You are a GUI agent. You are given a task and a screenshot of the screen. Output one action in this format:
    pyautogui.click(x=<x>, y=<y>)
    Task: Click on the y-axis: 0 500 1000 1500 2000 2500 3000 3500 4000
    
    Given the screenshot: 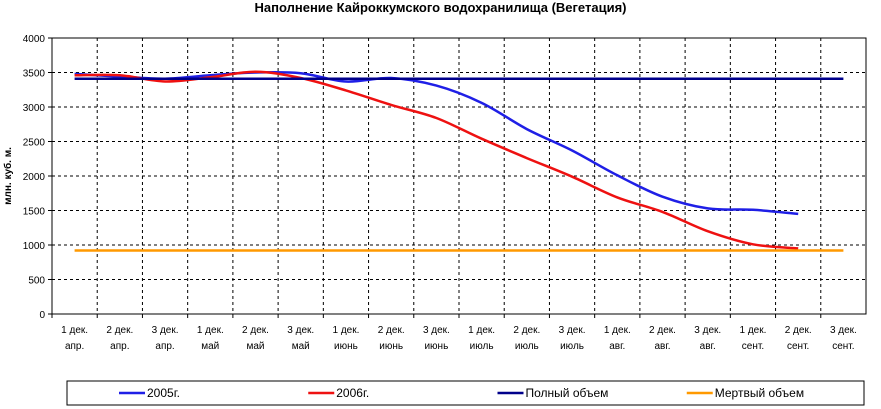 What is the action you would take?
    pyautogui.click(x=37, y=177)
    